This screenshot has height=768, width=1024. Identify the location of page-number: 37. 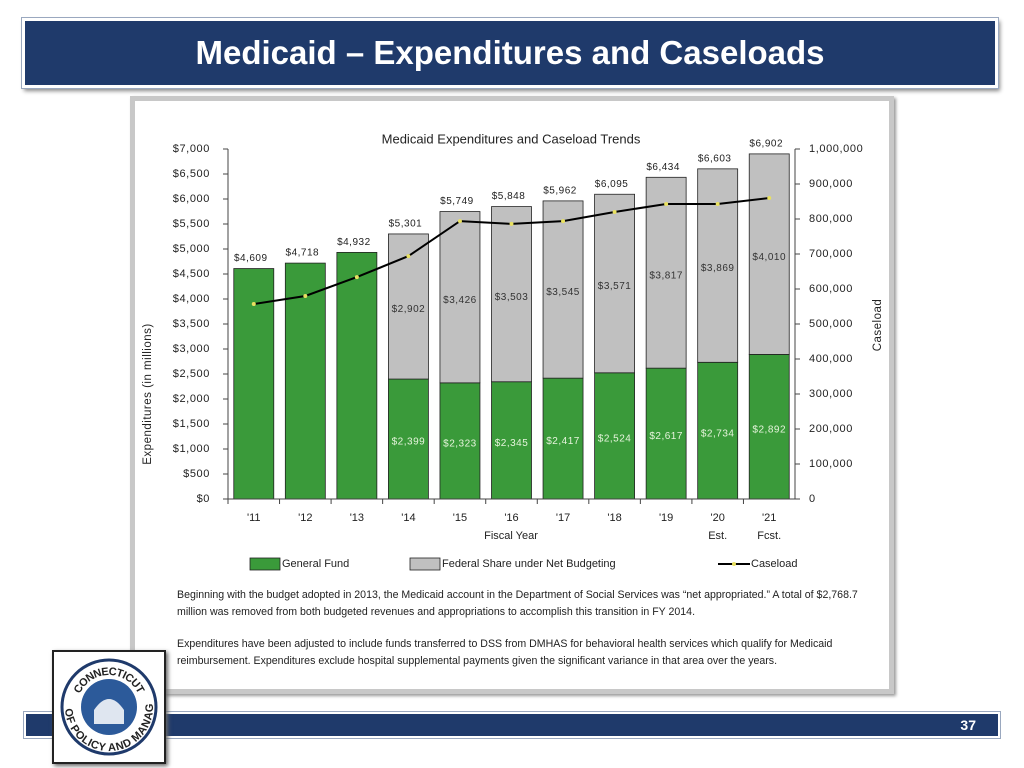
(968, 725).